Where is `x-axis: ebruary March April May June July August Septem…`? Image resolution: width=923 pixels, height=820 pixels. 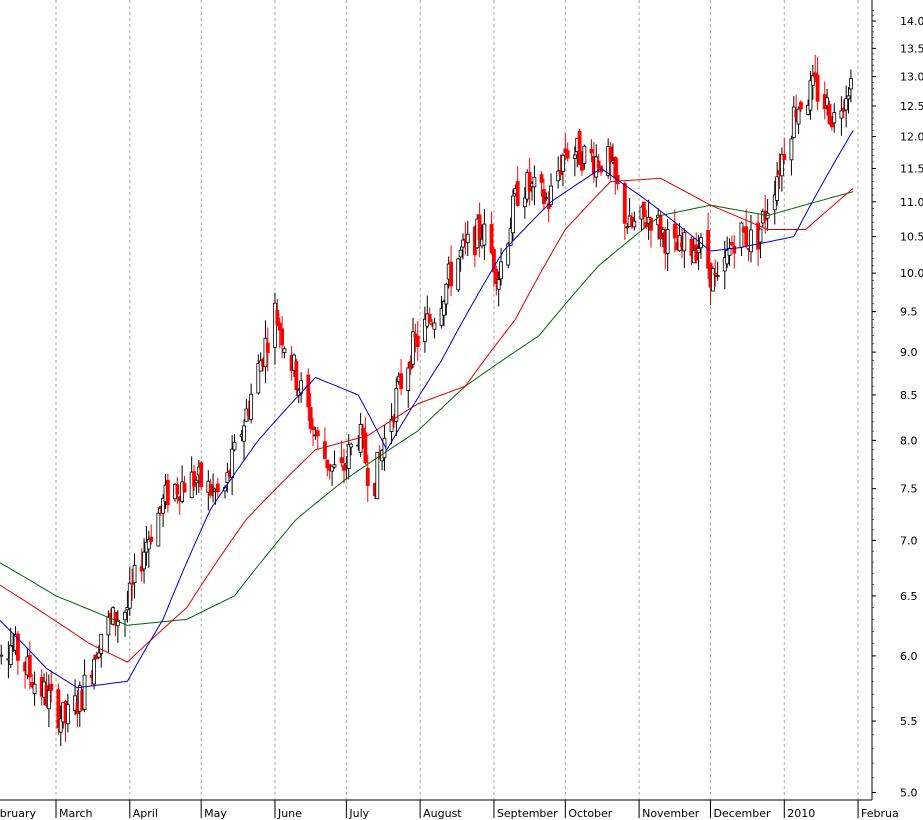 x-axis: ebruary March April May June July August Septem… is located at coordinates (449, 810).